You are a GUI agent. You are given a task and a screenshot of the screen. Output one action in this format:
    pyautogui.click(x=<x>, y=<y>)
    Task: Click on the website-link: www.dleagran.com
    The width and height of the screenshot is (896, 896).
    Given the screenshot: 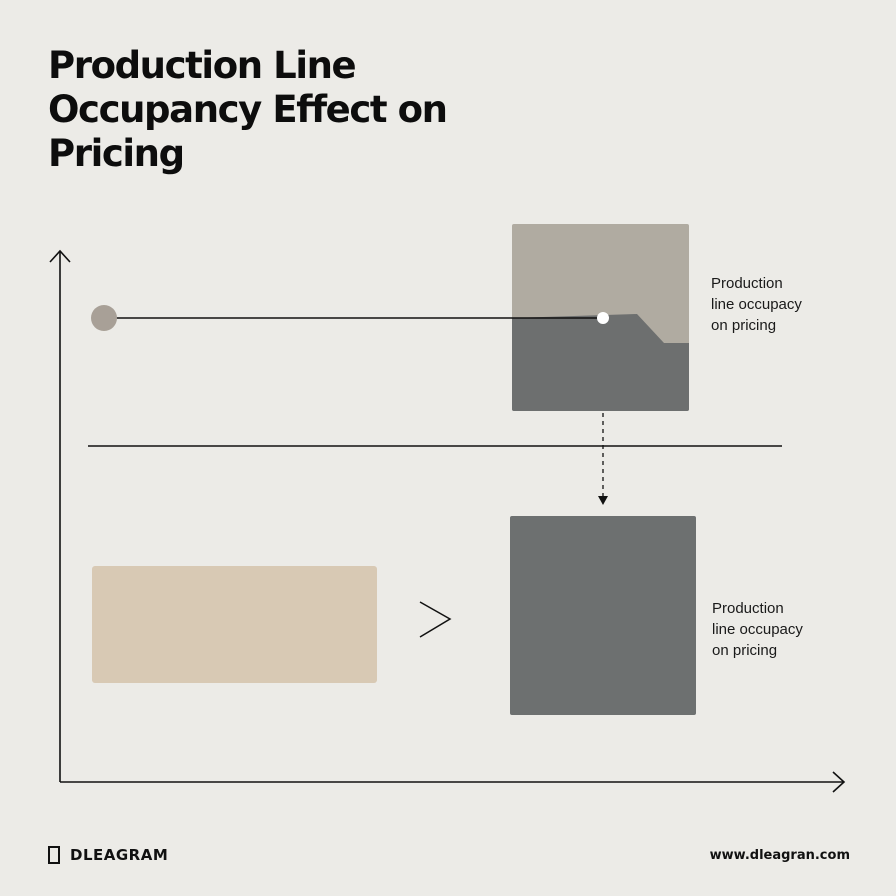 What is the action you would take?
    pyautogui.click(x=779, y=855)
    